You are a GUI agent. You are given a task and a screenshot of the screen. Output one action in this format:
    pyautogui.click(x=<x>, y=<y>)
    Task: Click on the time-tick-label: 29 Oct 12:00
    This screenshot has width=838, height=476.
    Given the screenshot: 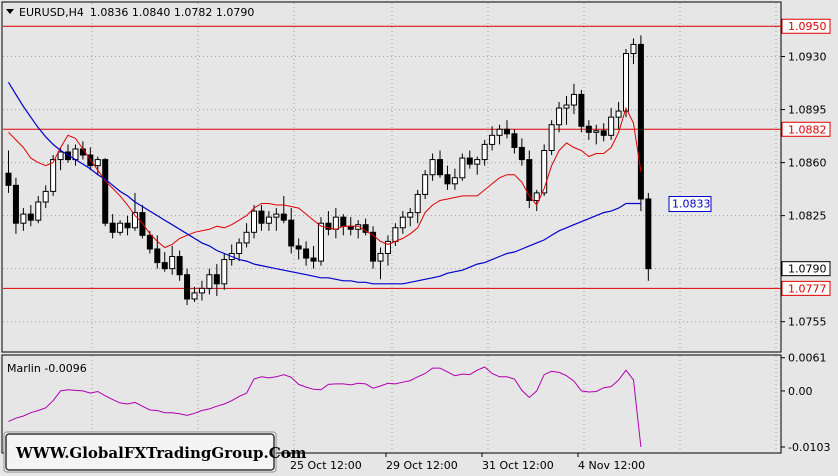 What is the action you would take?
    pyautogui.click(x=422, y=465)
    